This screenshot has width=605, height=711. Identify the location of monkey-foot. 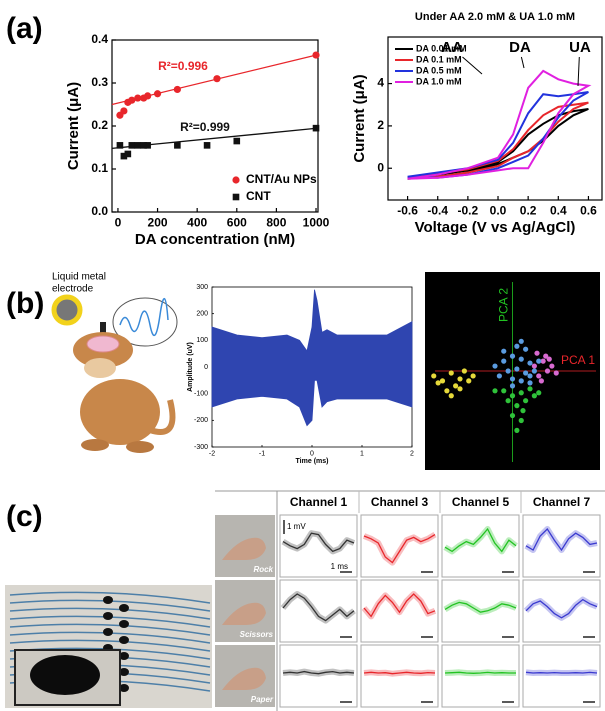
(140, 447).